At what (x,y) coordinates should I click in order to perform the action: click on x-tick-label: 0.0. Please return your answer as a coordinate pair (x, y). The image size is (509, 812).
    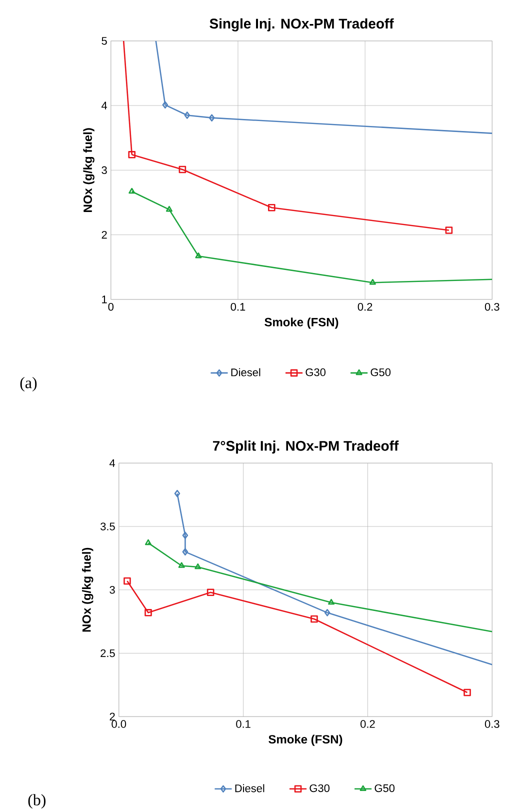
    Looking at the image, I should click on (119, 724).